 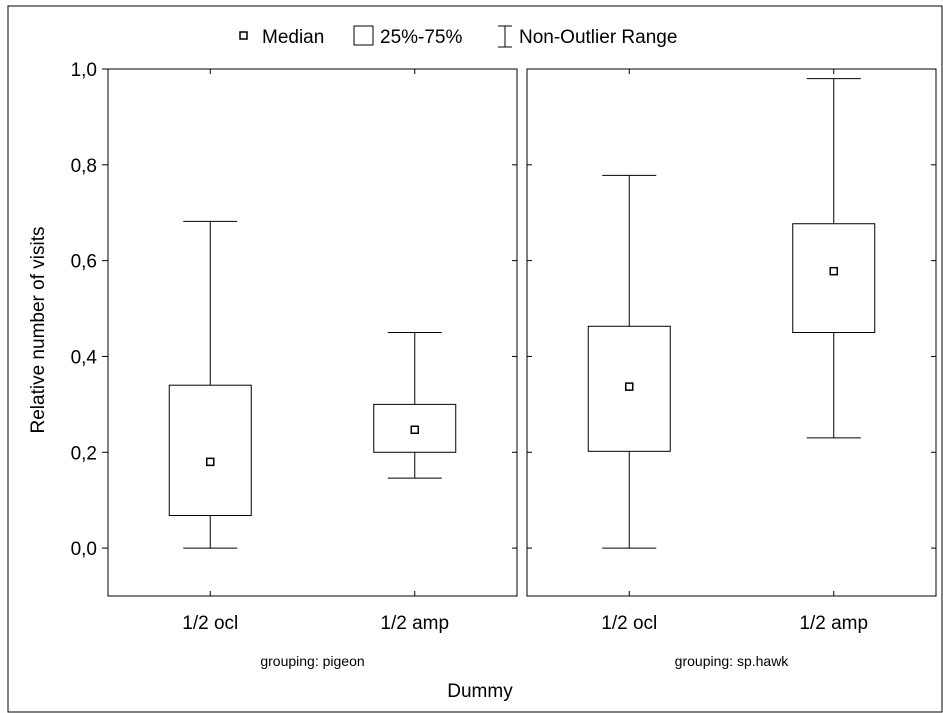 What do you see at coordinates (84, 453) in the screenshot?
I see `y-tick-label: 0,2` at bounding box center [84, 453].